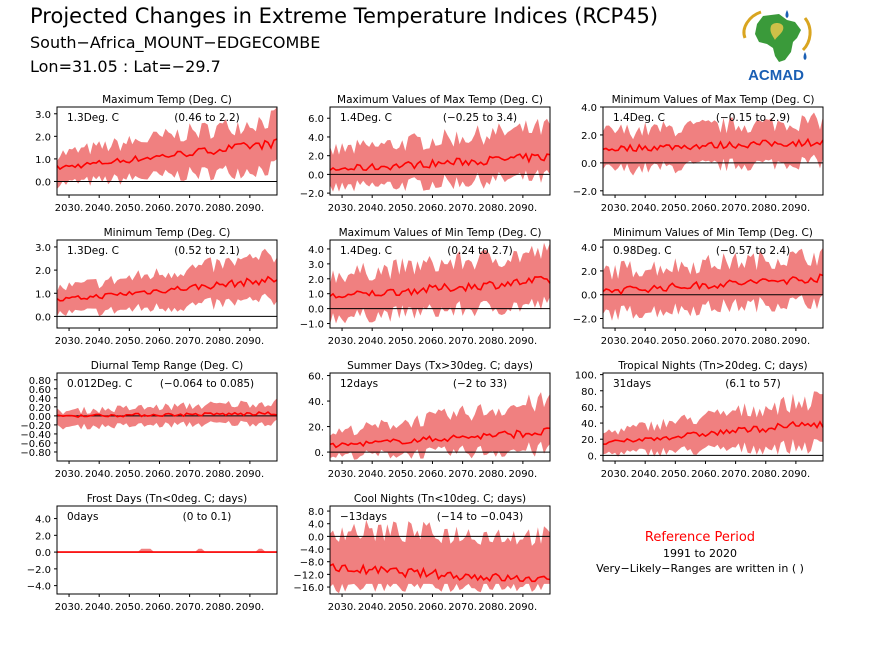 This screenshot has height=659, width=879. I want to click on very-likely-range-label: (0.24 to 2.7), so click(480, 251).